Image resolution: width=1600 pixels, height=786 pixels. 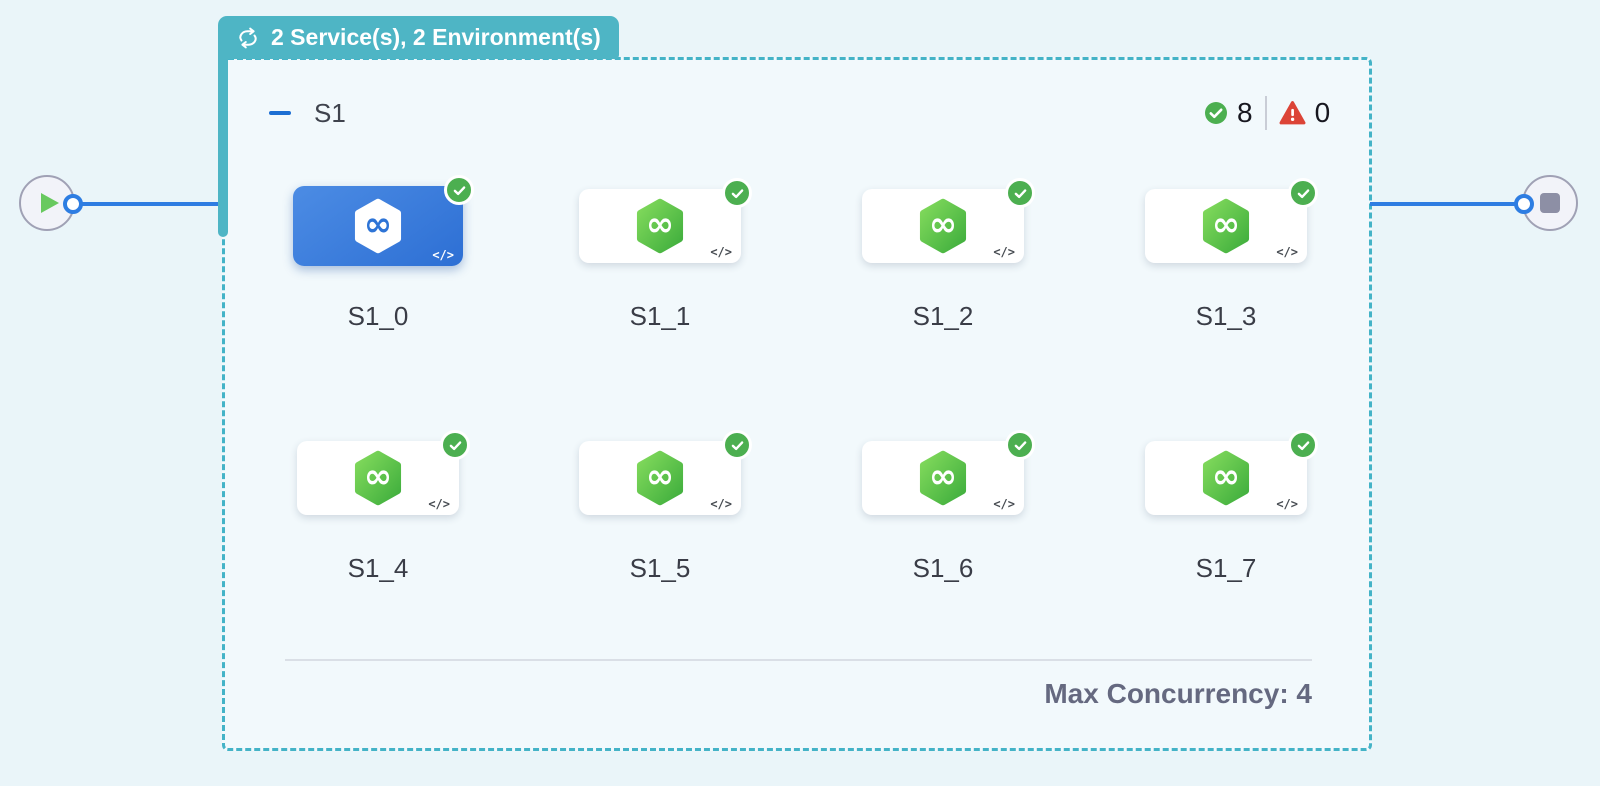 What do you see at coordinates (660, 568) in the screenshot?
I see `service-card-label: S1_5` at bounding box center [660, 568].